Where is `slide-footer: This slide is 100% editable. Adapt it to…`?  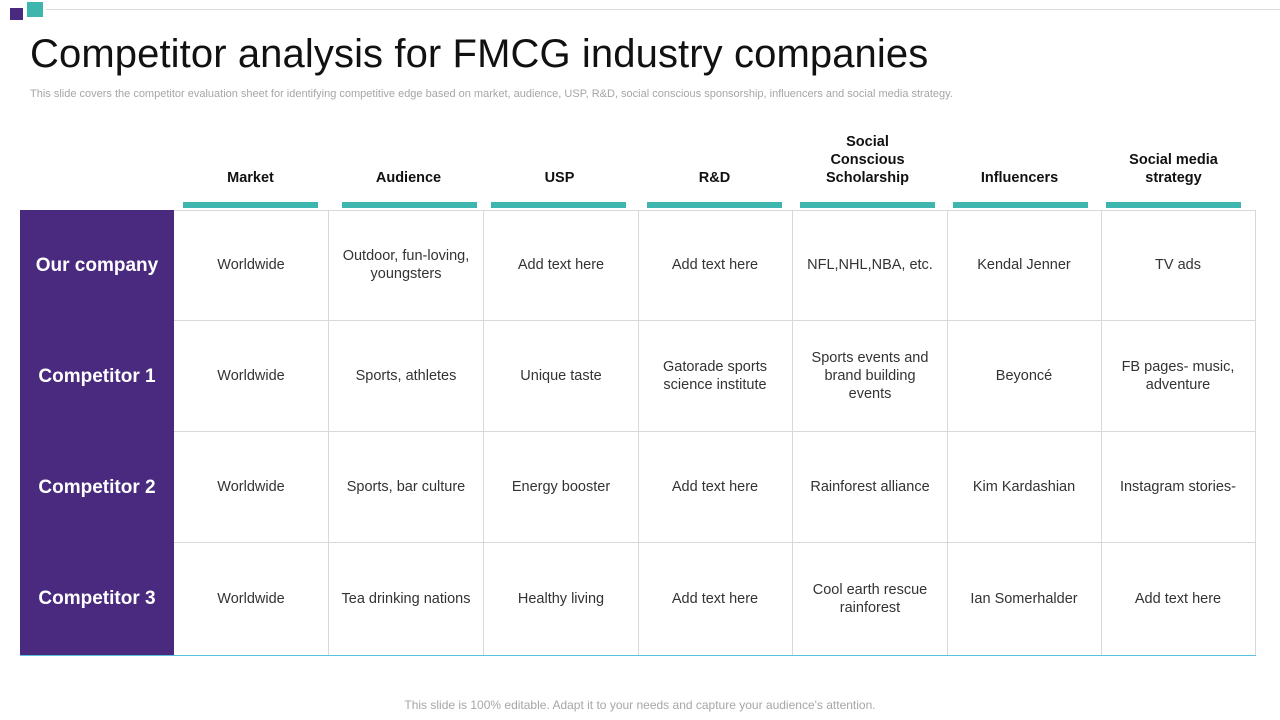
slide-footer: This slide is 100% editable. Adapt it to… is located at coordinates (640, 705).